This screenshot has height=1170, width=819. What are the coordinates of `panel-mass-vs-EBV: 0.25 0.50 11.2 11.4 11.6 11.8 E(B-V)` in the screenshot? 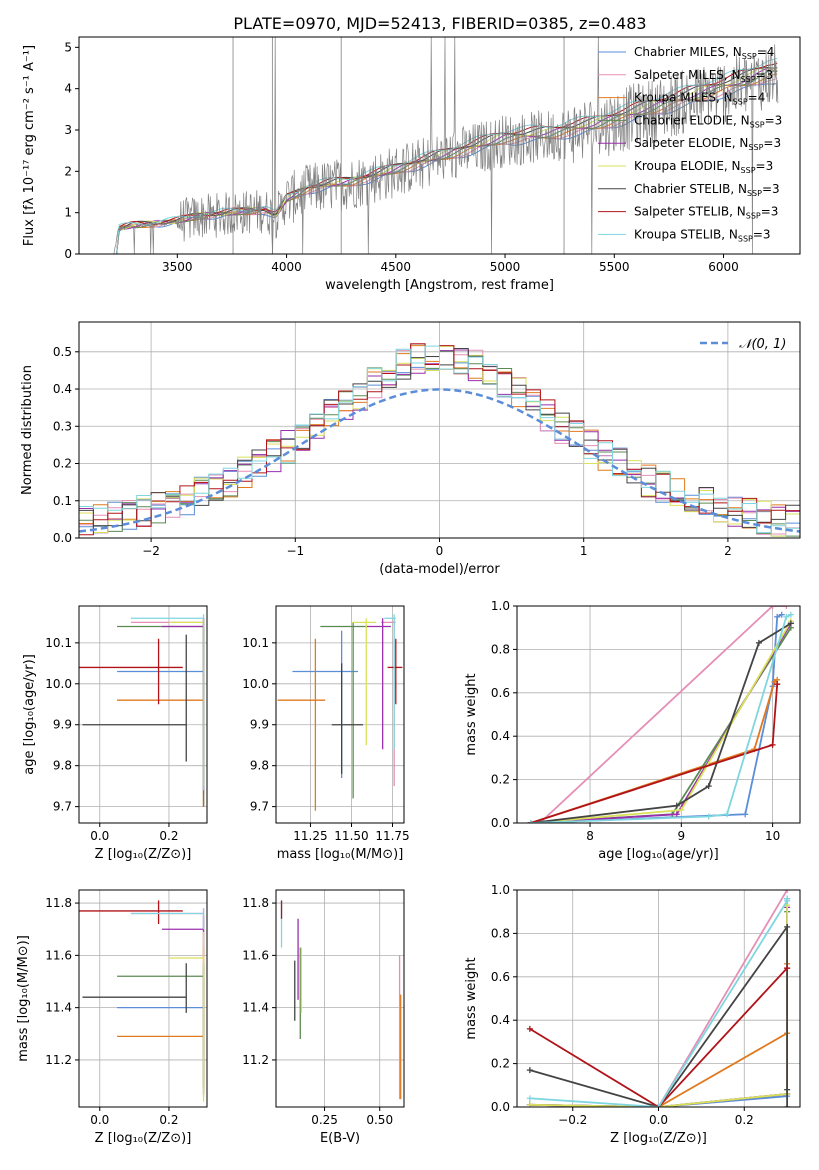 It's located at (323, 1017).